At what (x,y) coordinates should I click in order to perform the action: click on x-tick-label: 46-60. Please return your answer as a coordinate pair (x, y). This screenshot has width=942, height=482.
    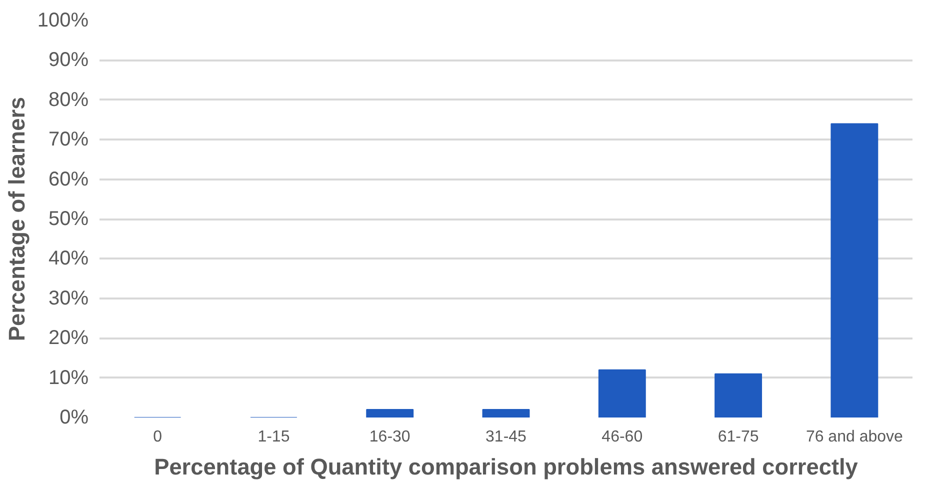
    Looking at the image, I should click on (622, 437).